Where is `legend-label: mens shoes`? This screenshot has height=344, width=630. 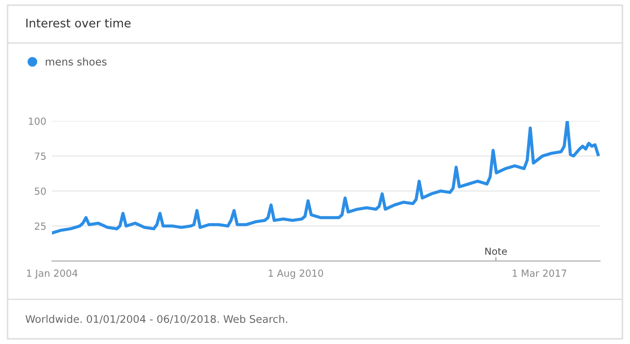
legend-label: mens shoes is located at coordinates (76, 62).